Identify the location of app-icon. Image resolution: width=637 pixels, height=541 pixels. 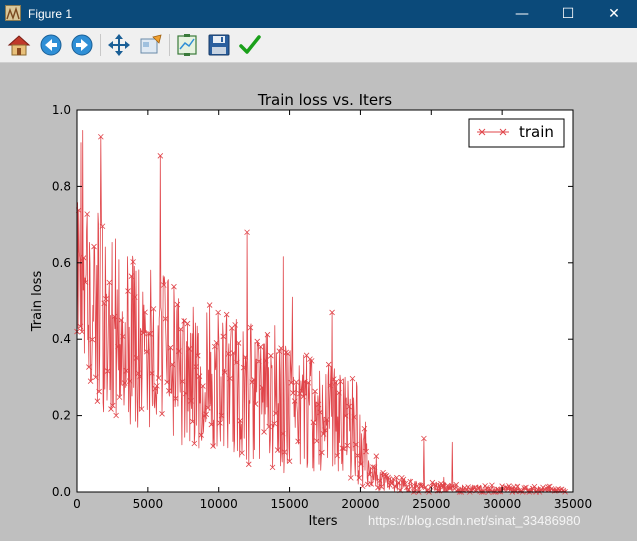
(13, 13).